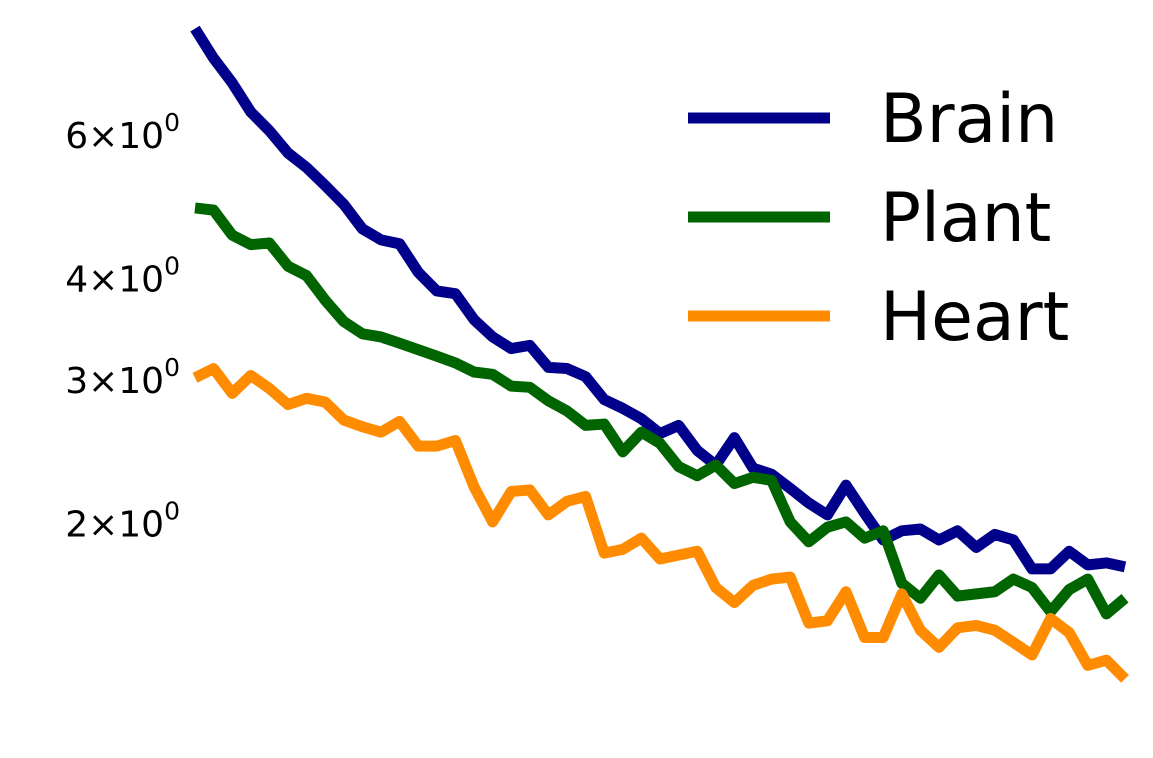 The height and width of the screenshot is (758, 1153). I want to click on legend-label: Brain, so click(969, 119).